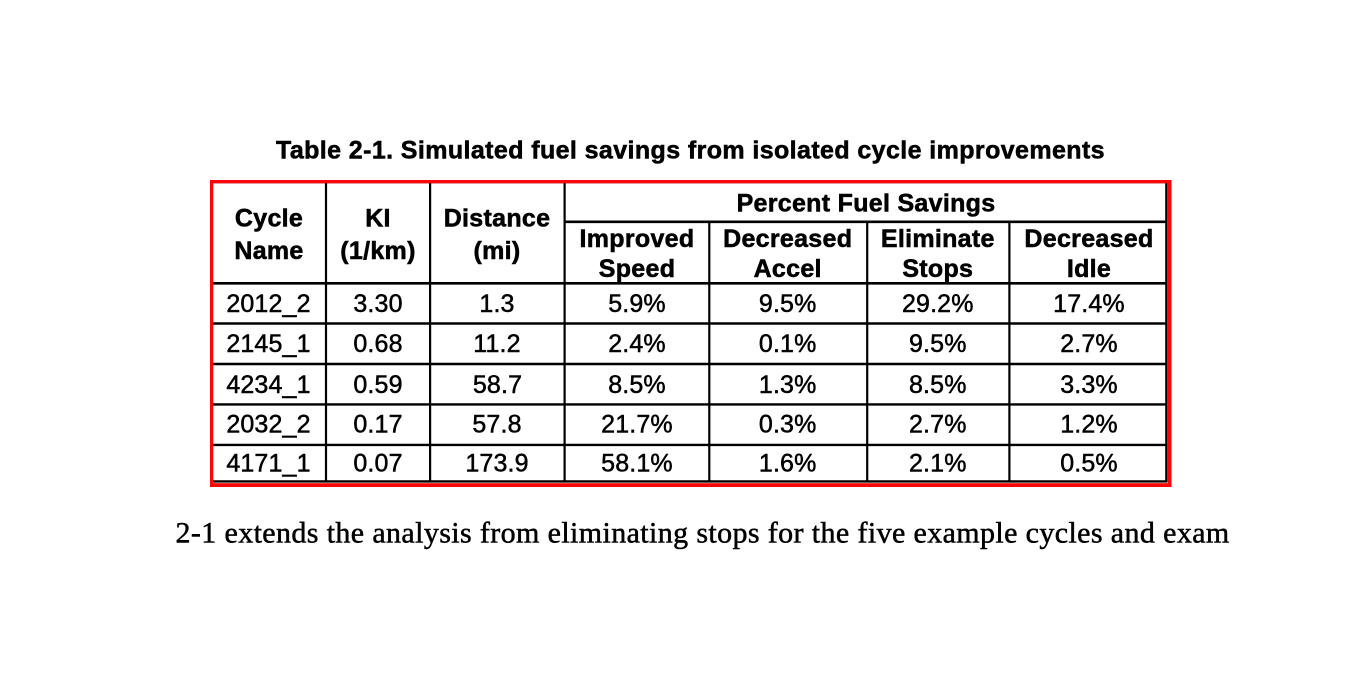  Describe the element at coordinates (496, 464) in the screenshot. I see `svg-text: 173.9` at that location.